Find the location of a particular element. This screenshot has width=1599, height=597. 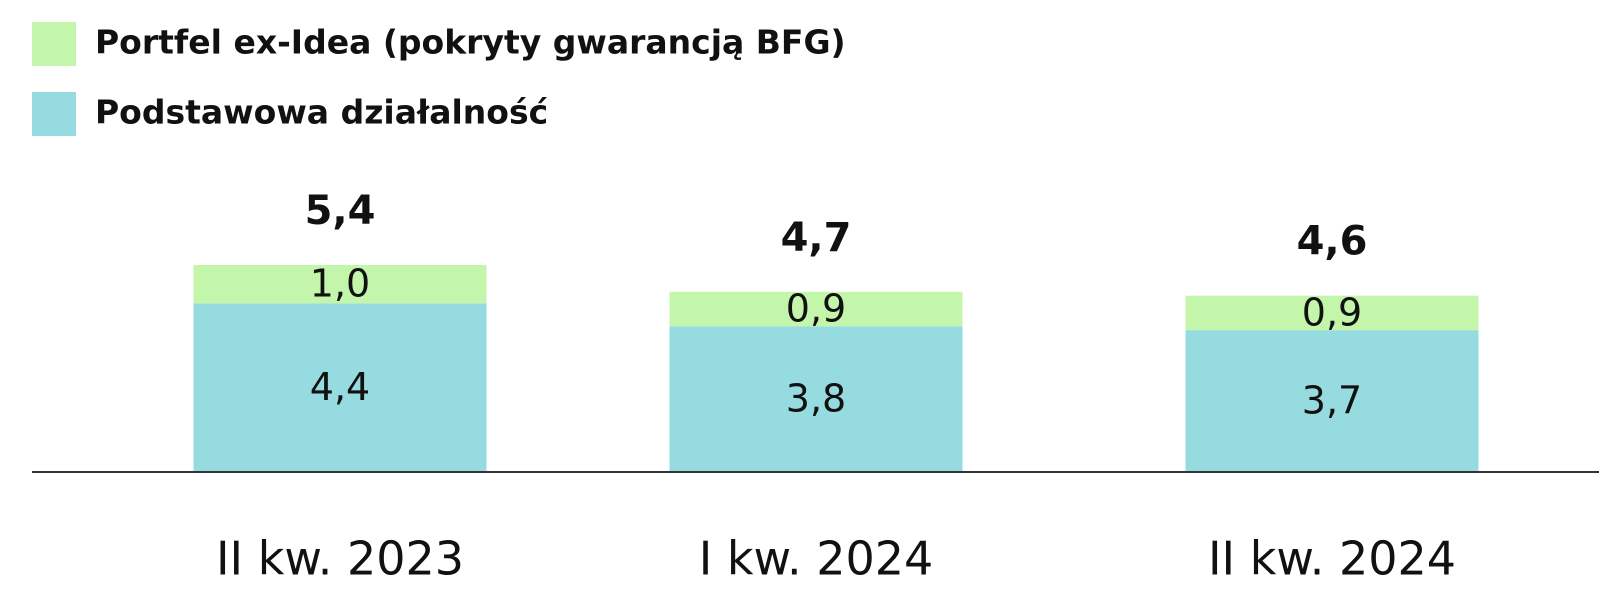

total-label: 4,6 is located at coordinates (1332, 242).